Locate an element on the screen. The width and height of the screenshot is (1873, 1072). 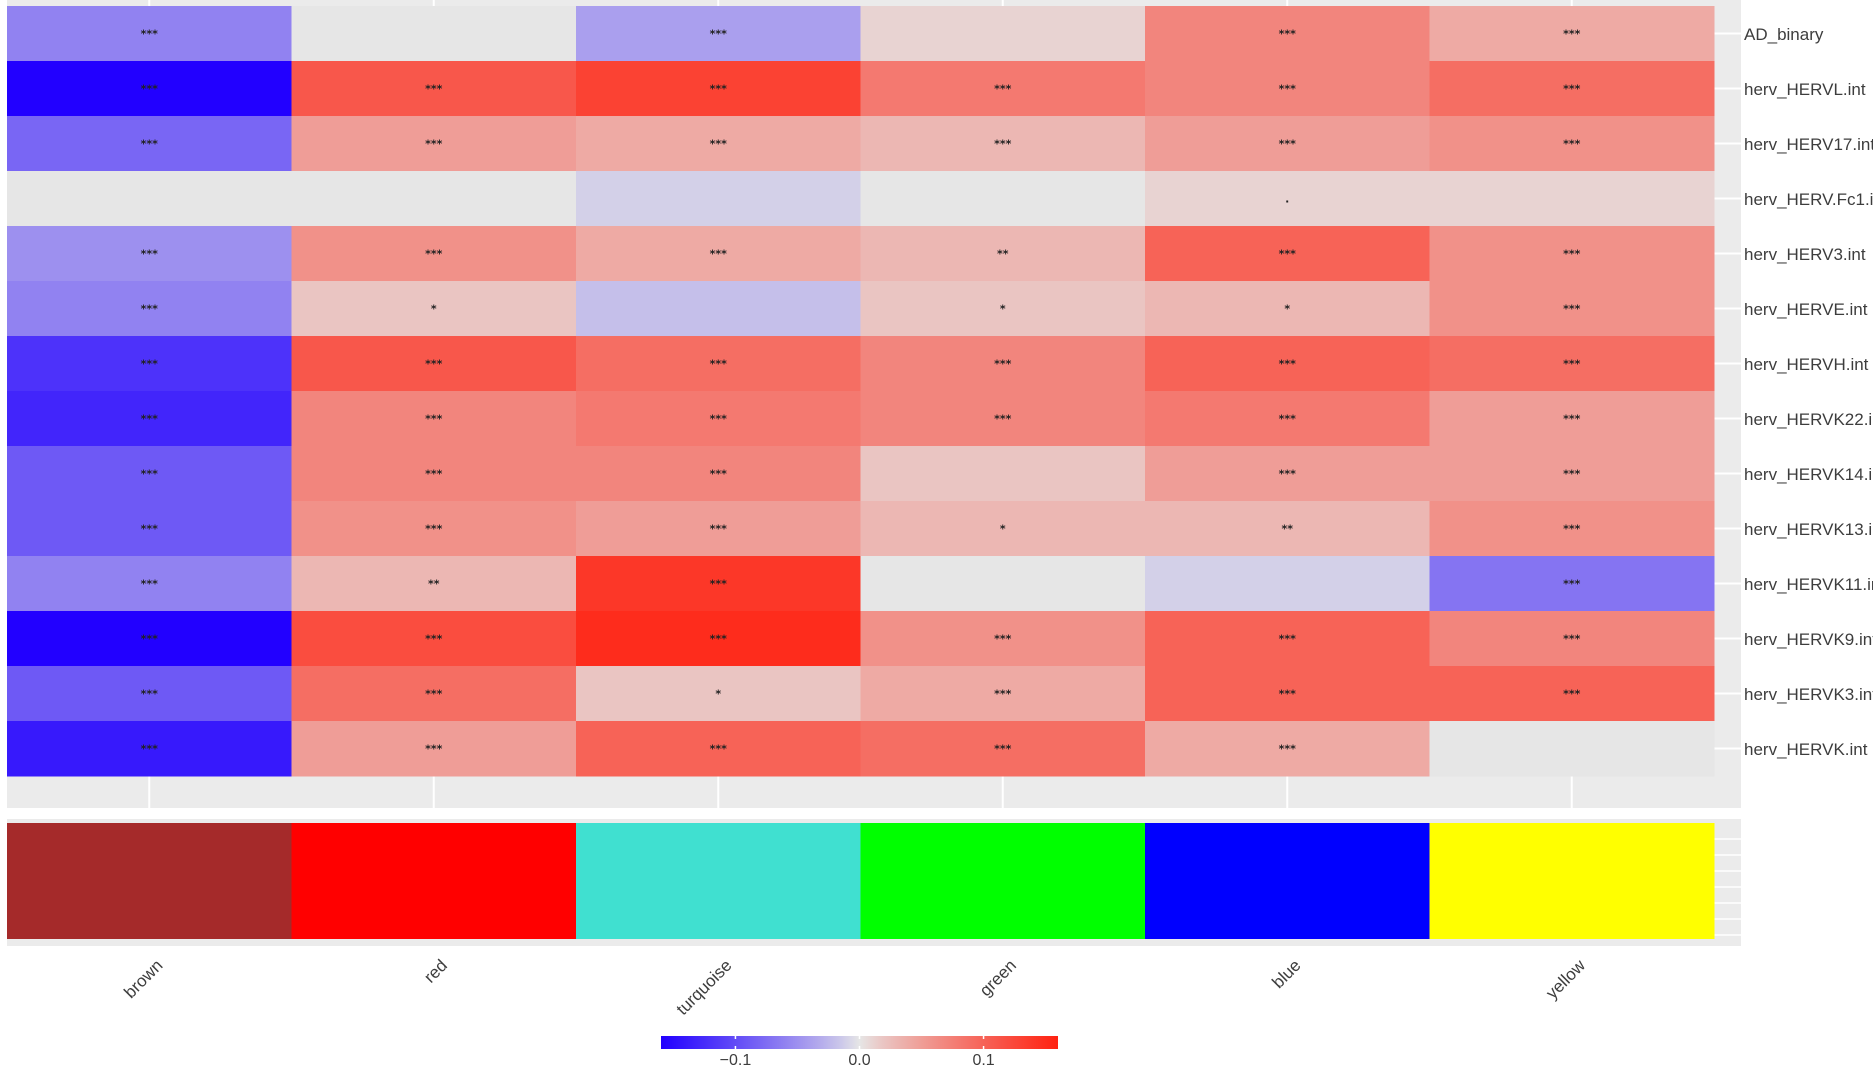
column-label-turquoise: turquoise is located at coordinates (704, 987).